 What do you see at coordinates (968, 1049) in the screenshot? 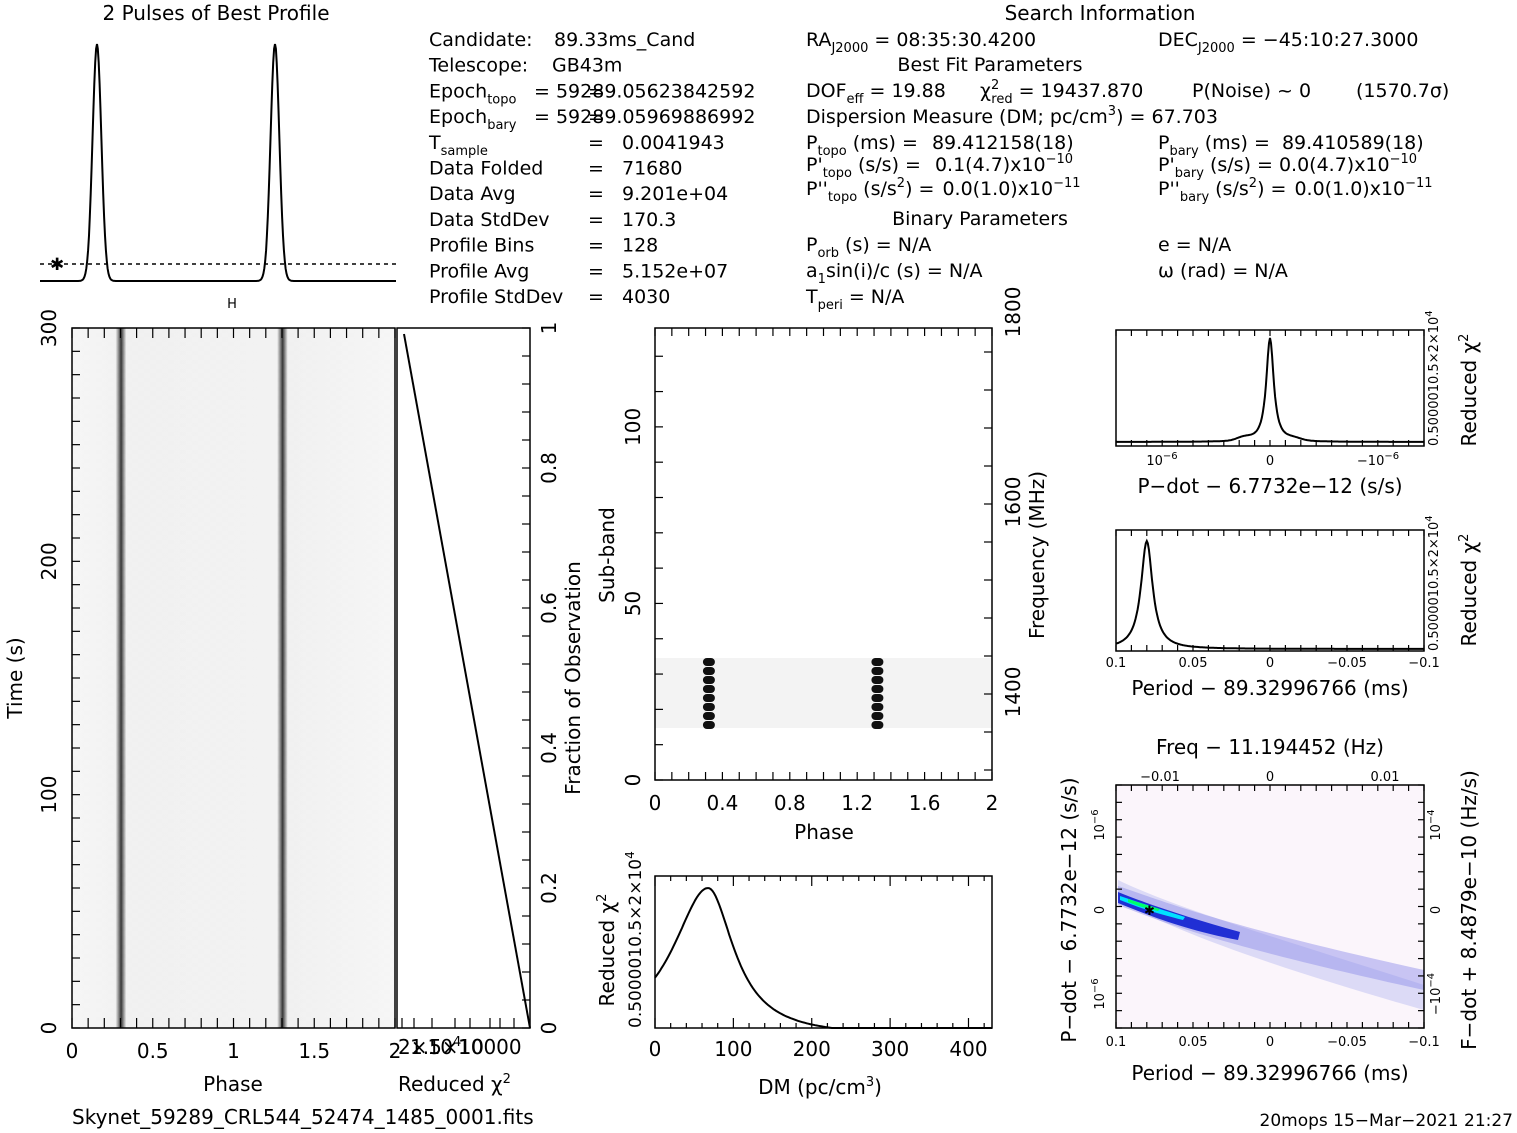
I see `dm-x-tick-label: 400` at bounding box center [968, 1049].